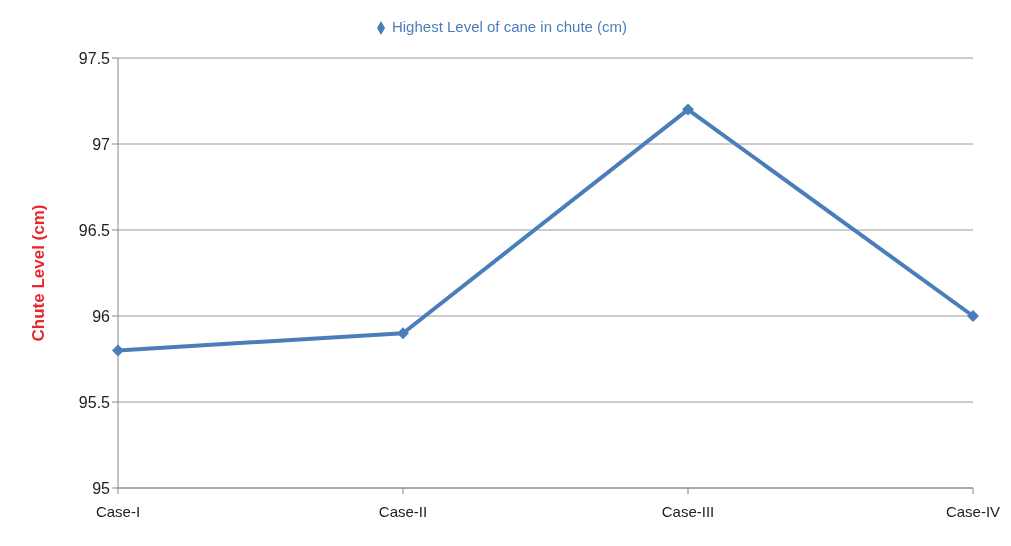 The image size is (1011, 546). I want to click on x-tick-label: Case-I, so click(118, 511).